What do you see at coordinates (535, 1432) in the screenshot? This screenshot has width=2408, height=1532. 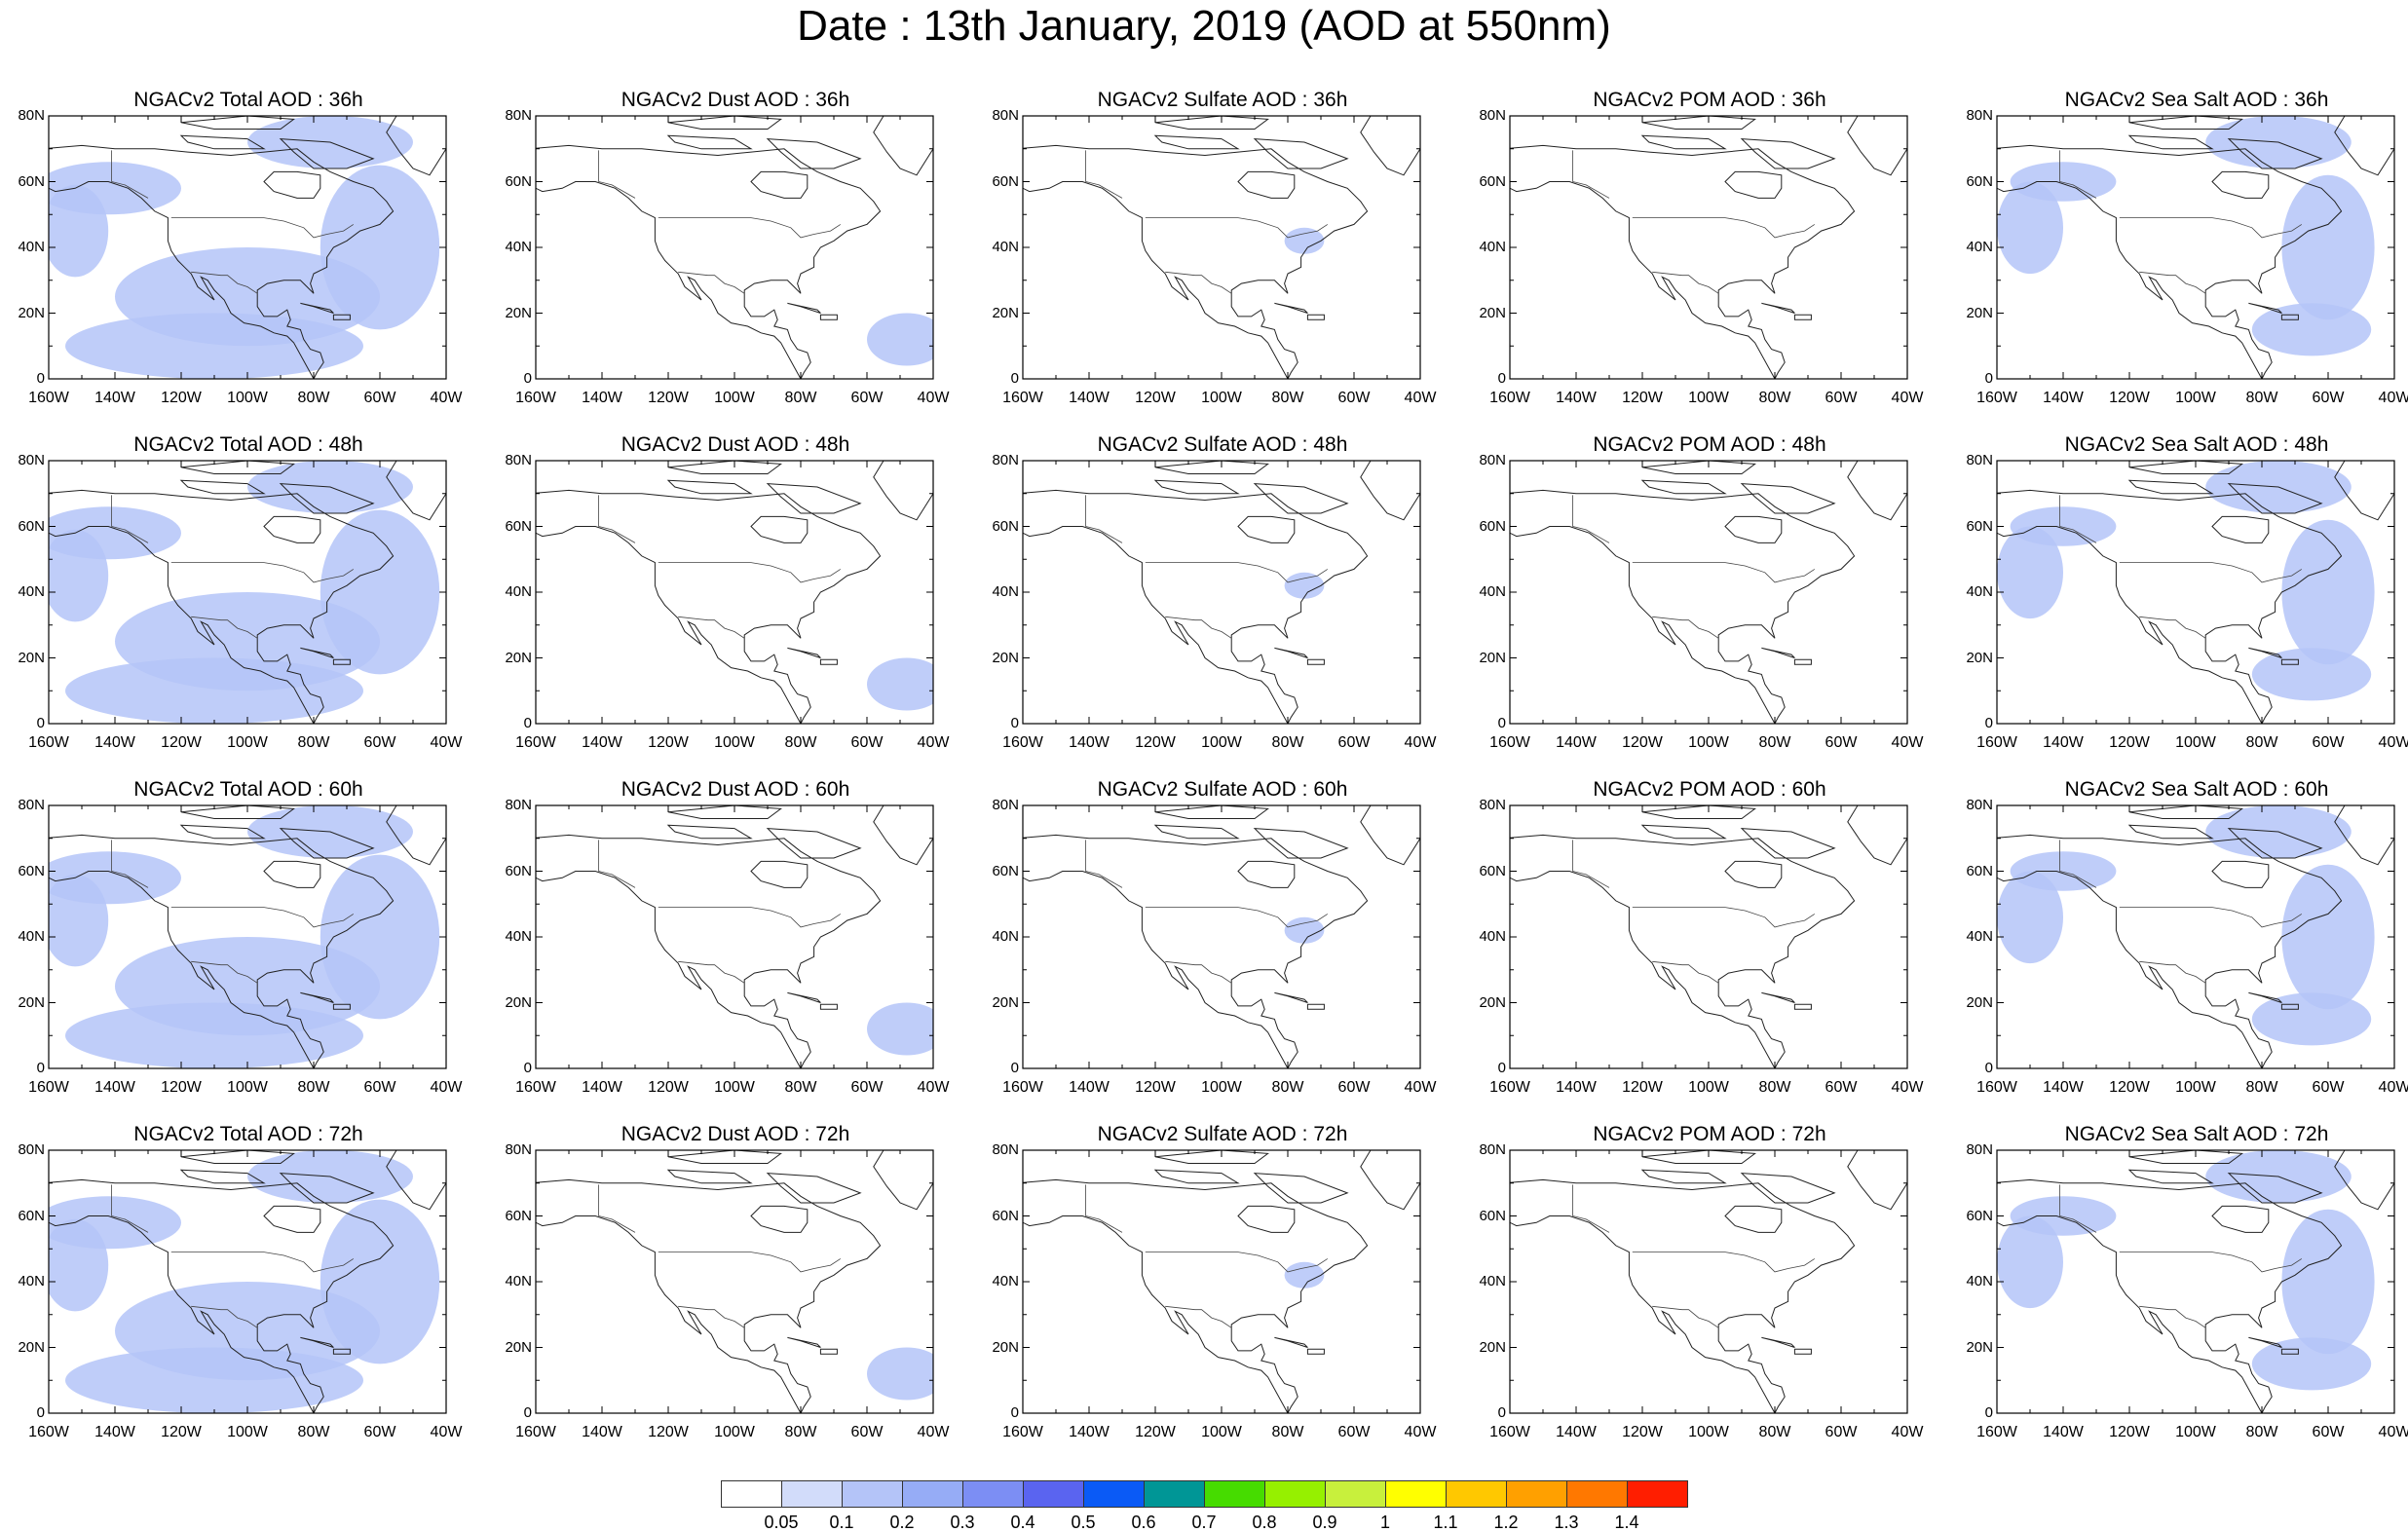 I see `lon-tick-label: 160W` at bounding box center [535, 1432].